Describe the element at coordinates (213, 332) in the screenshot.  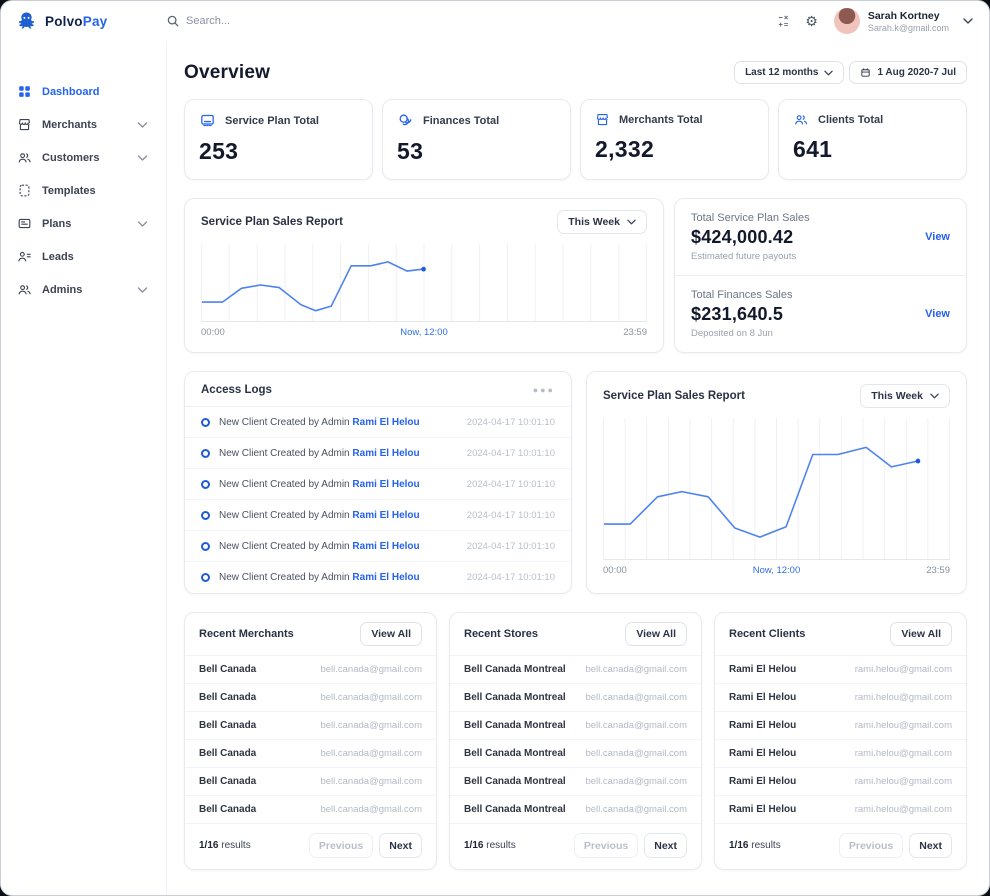
I see `x-label-start: 00:00` at that location.